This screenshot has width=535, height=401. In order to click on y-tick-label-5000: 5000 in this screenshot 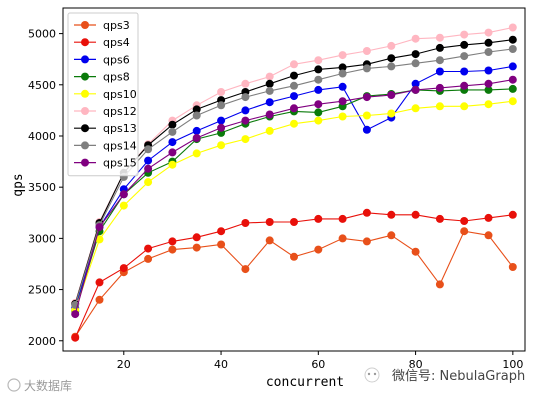, I will do `click(42, 34)`.